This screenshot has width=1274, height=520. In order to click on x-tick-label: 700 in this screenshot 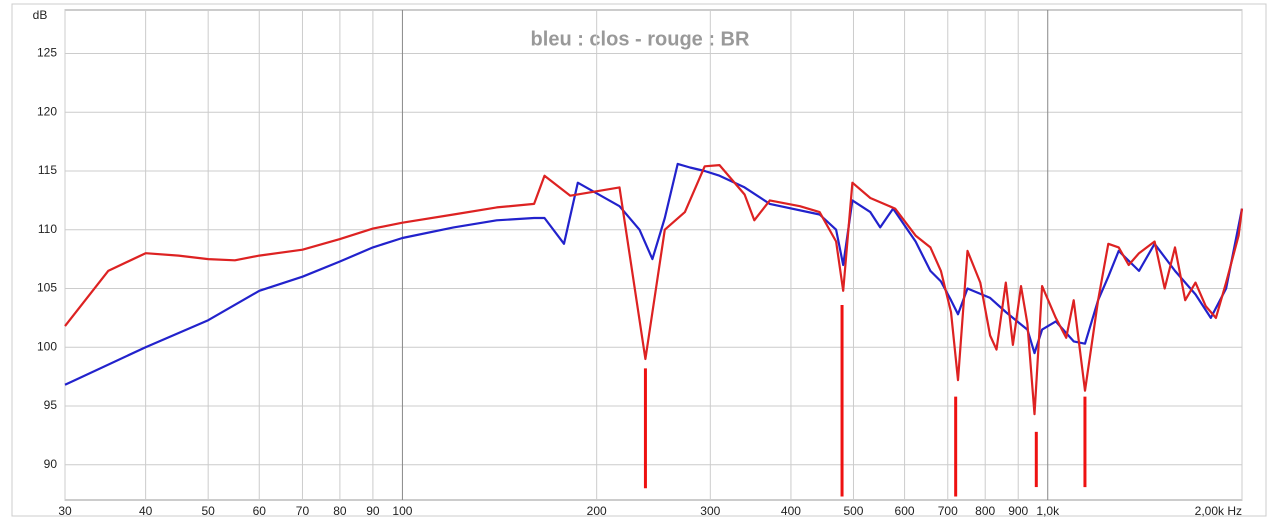, I will do `click(948, 511)`.